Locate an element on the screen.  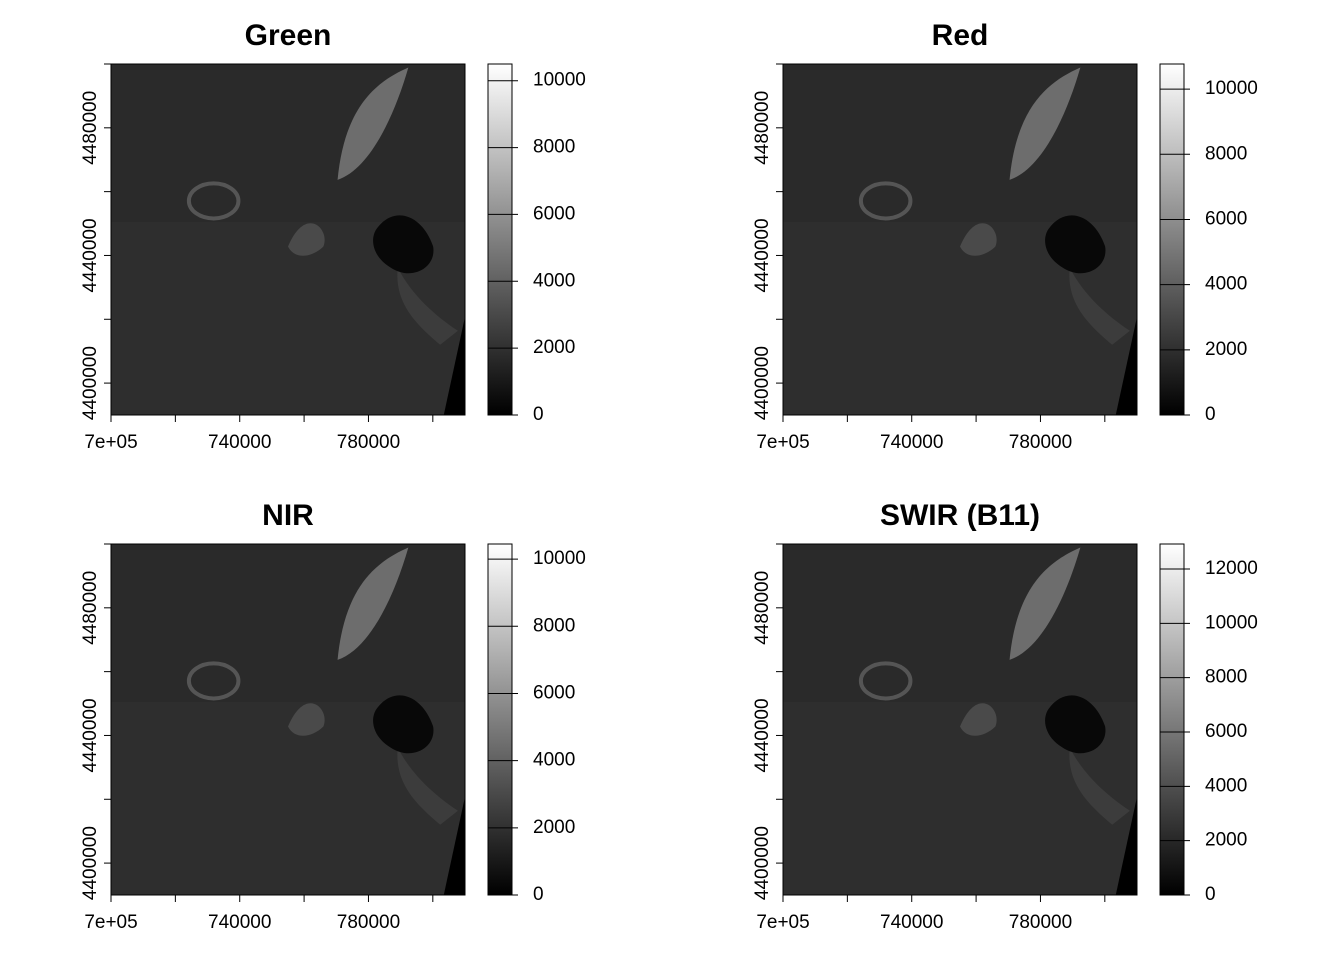
panel-title: SWIR (B11) is located at coordinates (960, 515).